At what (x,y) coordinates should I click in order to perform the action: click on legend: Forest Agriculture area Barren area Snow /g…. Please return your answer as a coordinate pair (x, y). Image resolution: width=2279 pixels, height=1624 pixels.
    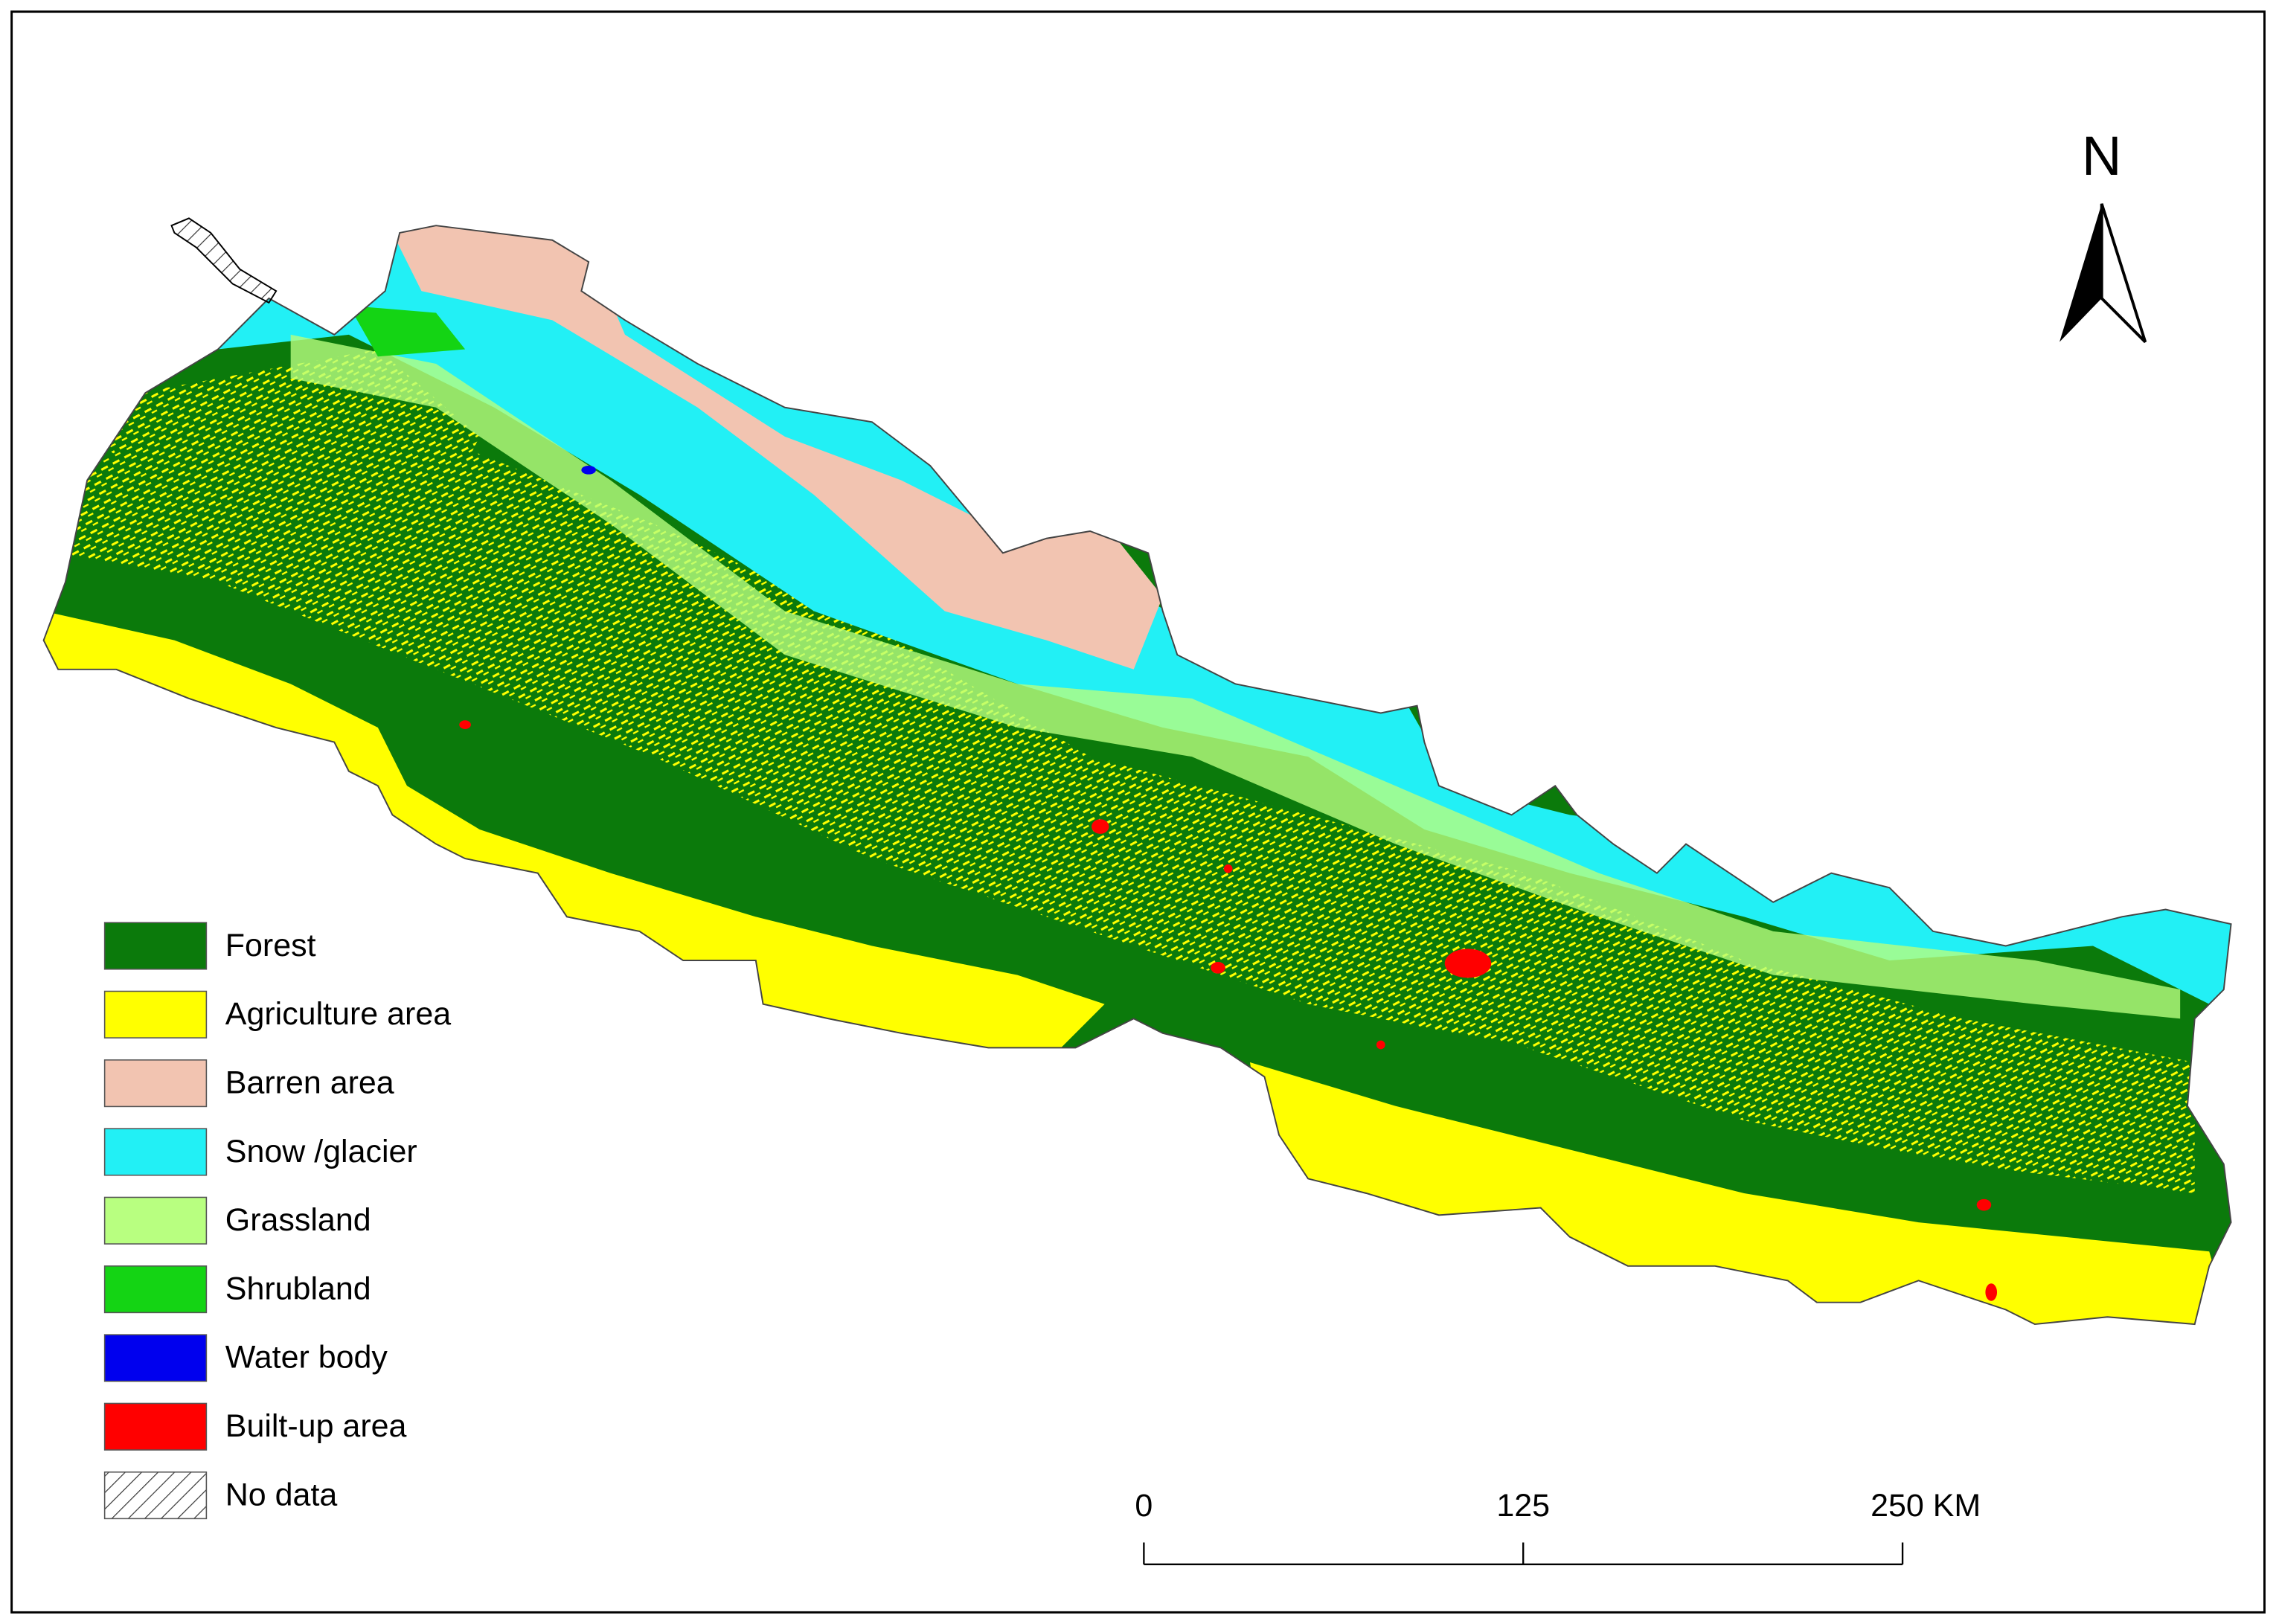
    Looking at the image, I should click on (277, 1221).